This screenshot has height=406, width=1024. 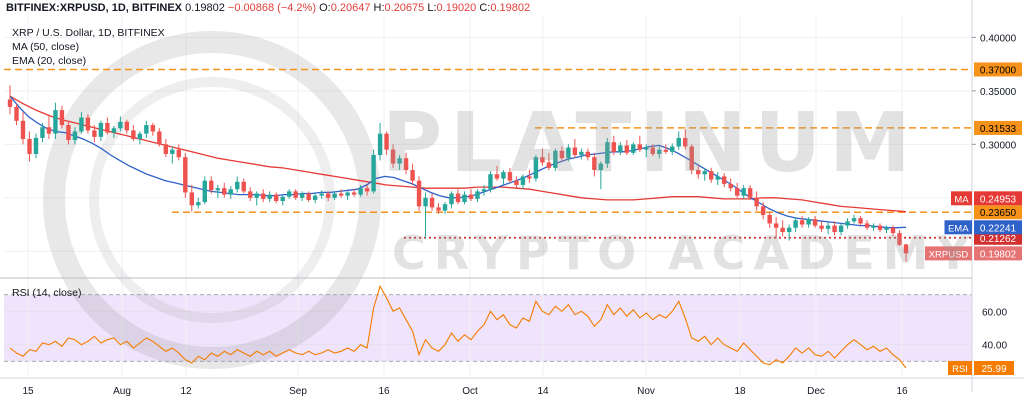 I want to click on series-name-label: MA, so click(x=961, y=199).